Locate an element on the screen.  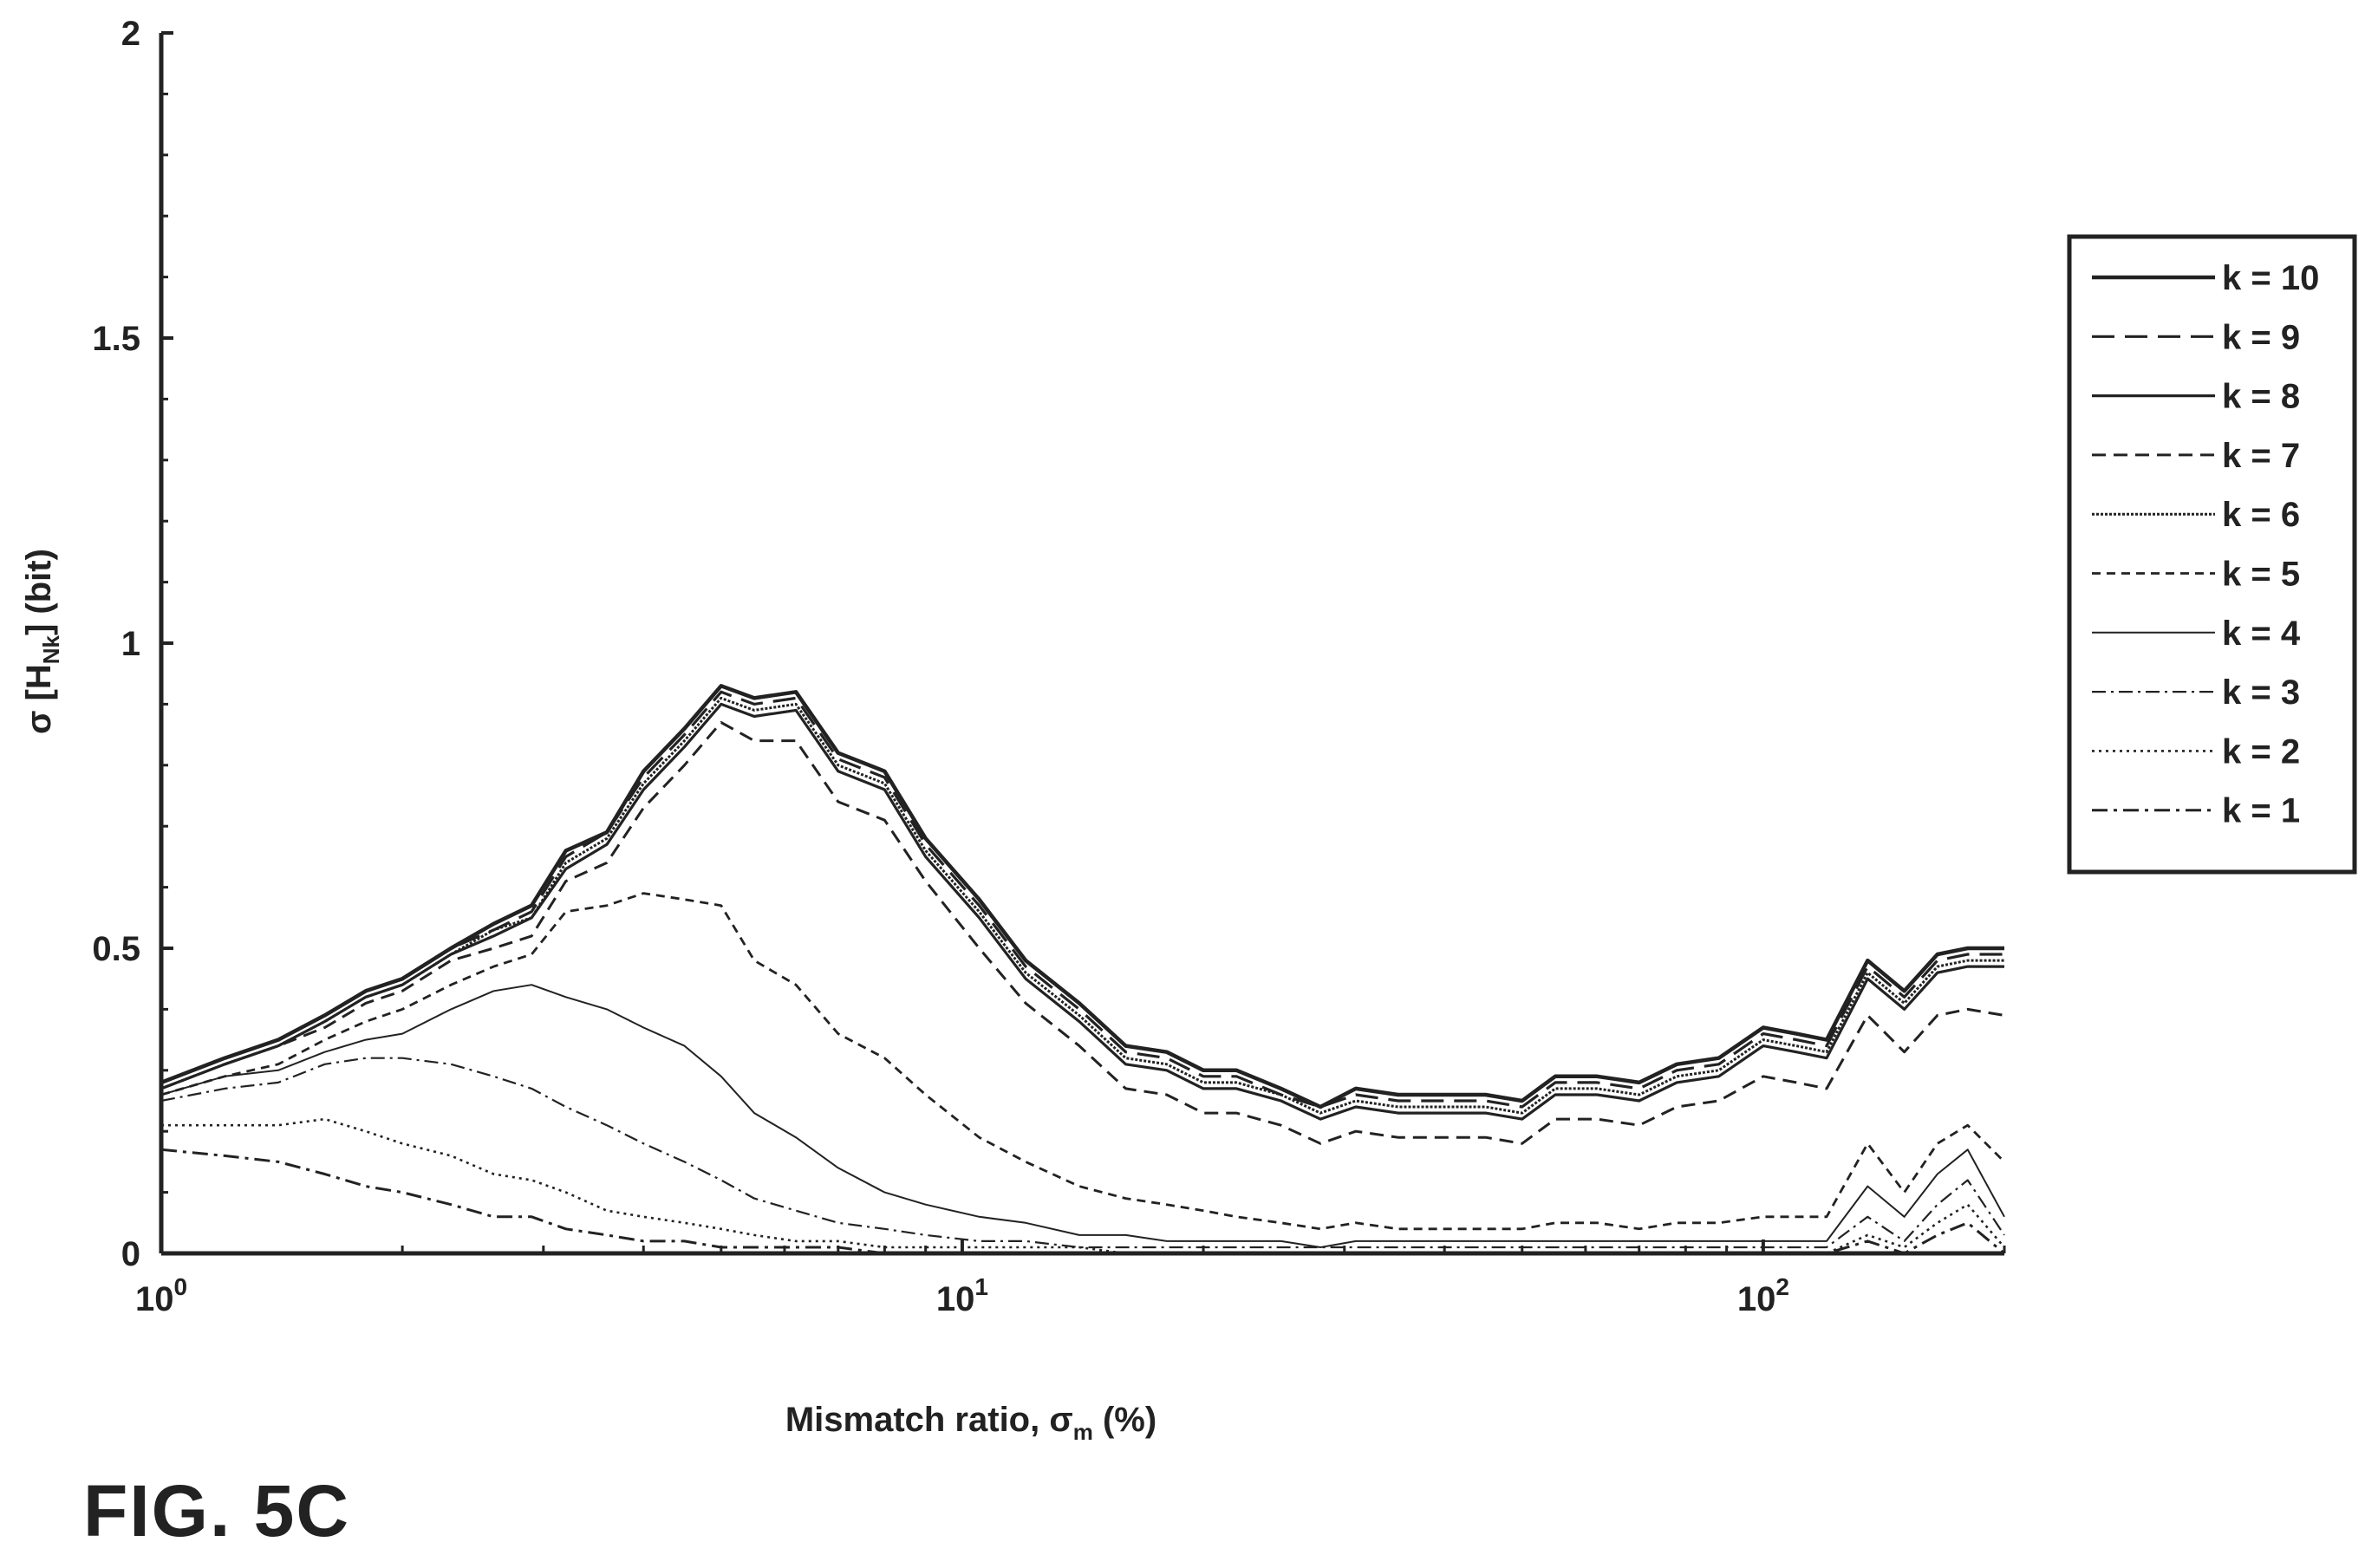
y-axis-title: σ [HNk] (bit) is located at coordinates (42, 641).